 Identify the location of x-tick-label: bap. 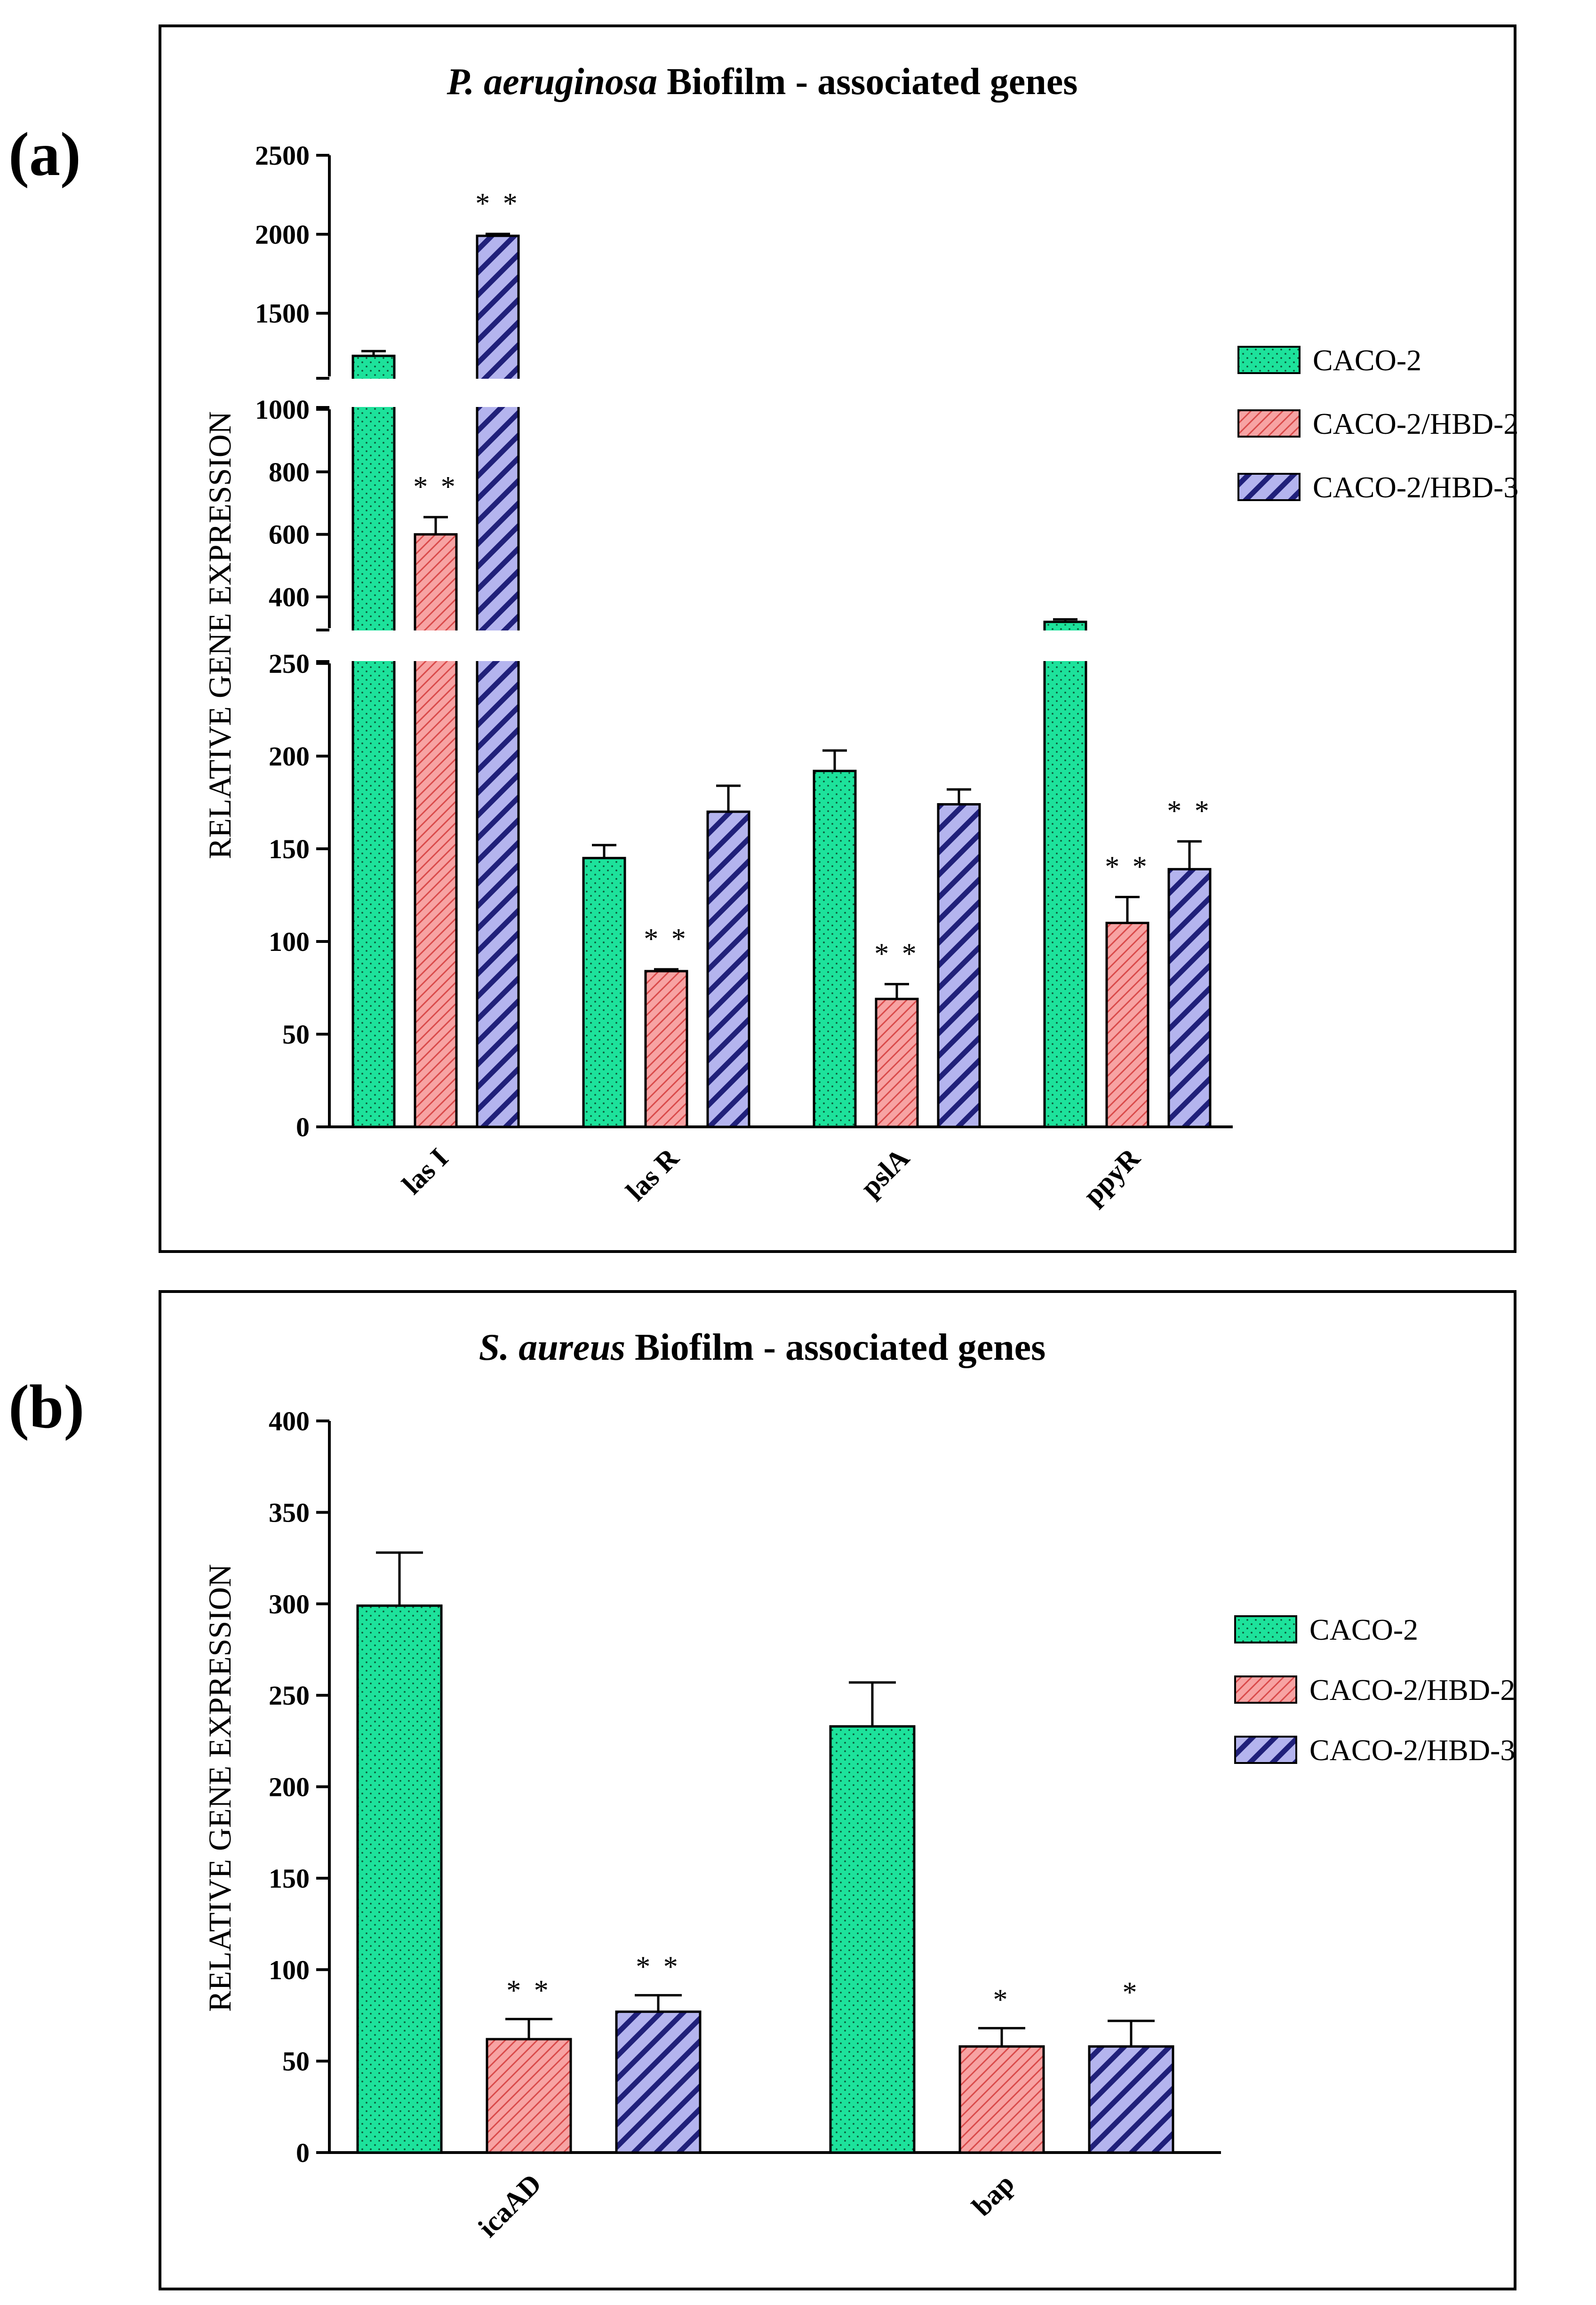
(993, 2195).